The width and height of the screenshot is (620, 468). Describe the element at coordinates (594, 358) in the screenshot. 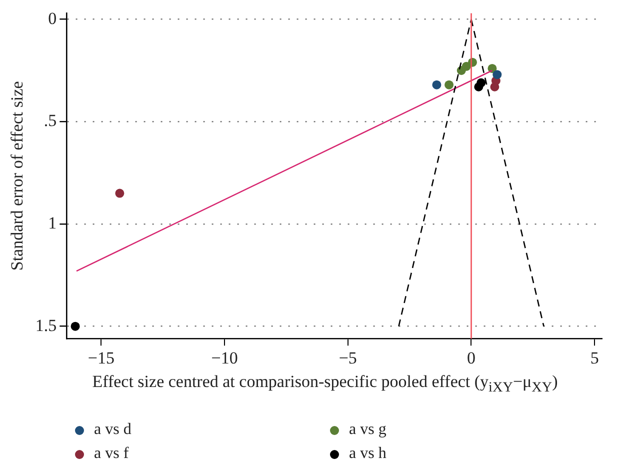

I see `x-tick-label: 5` at that location.